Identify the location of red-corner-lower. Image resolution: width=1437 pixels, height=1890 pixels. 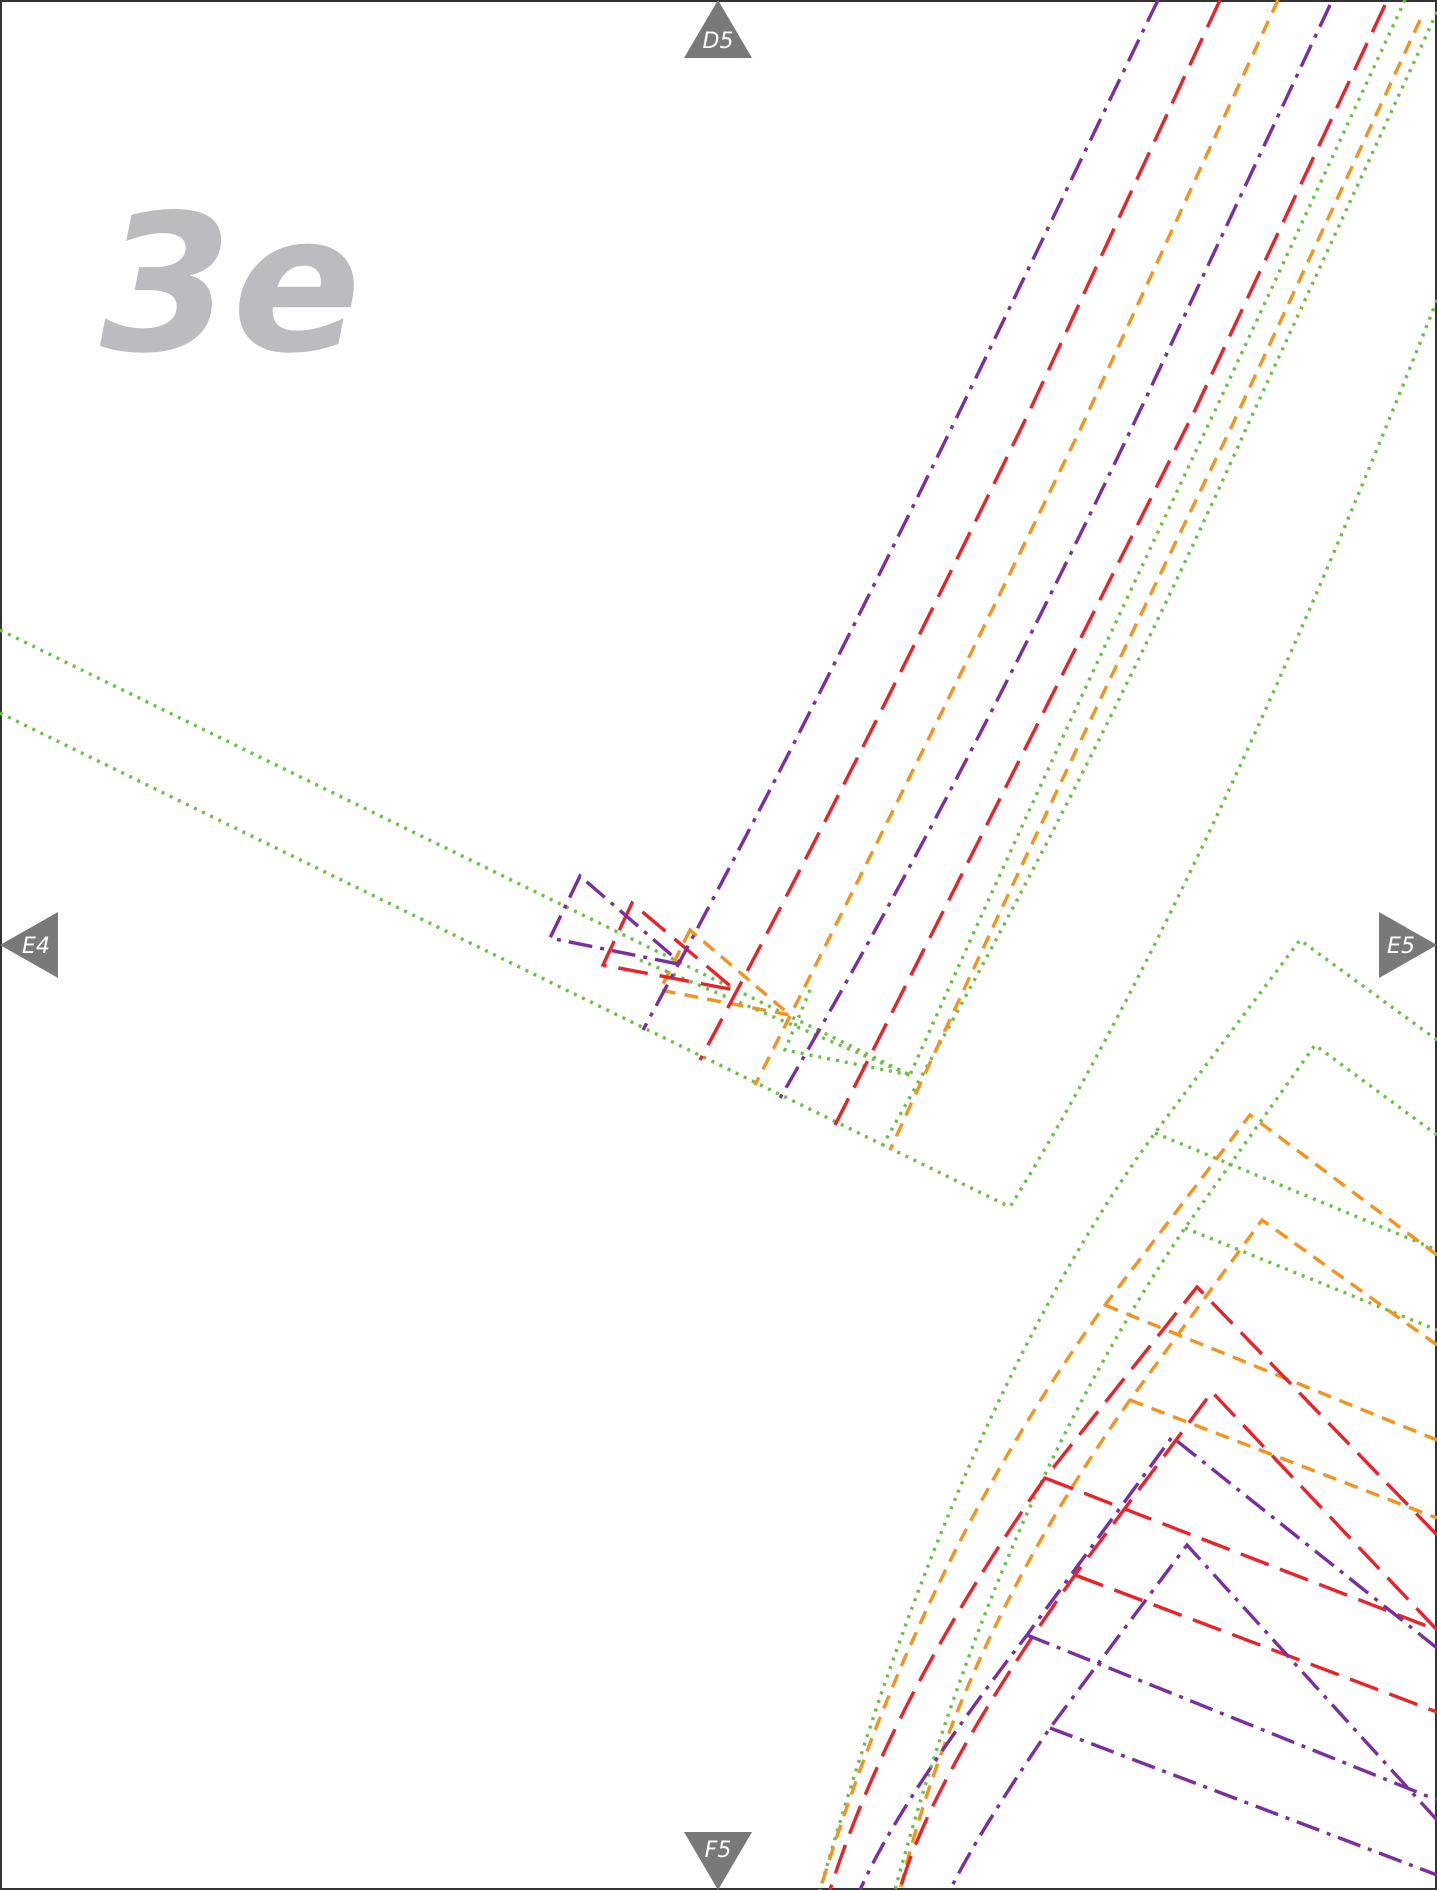
(1167, 1639).